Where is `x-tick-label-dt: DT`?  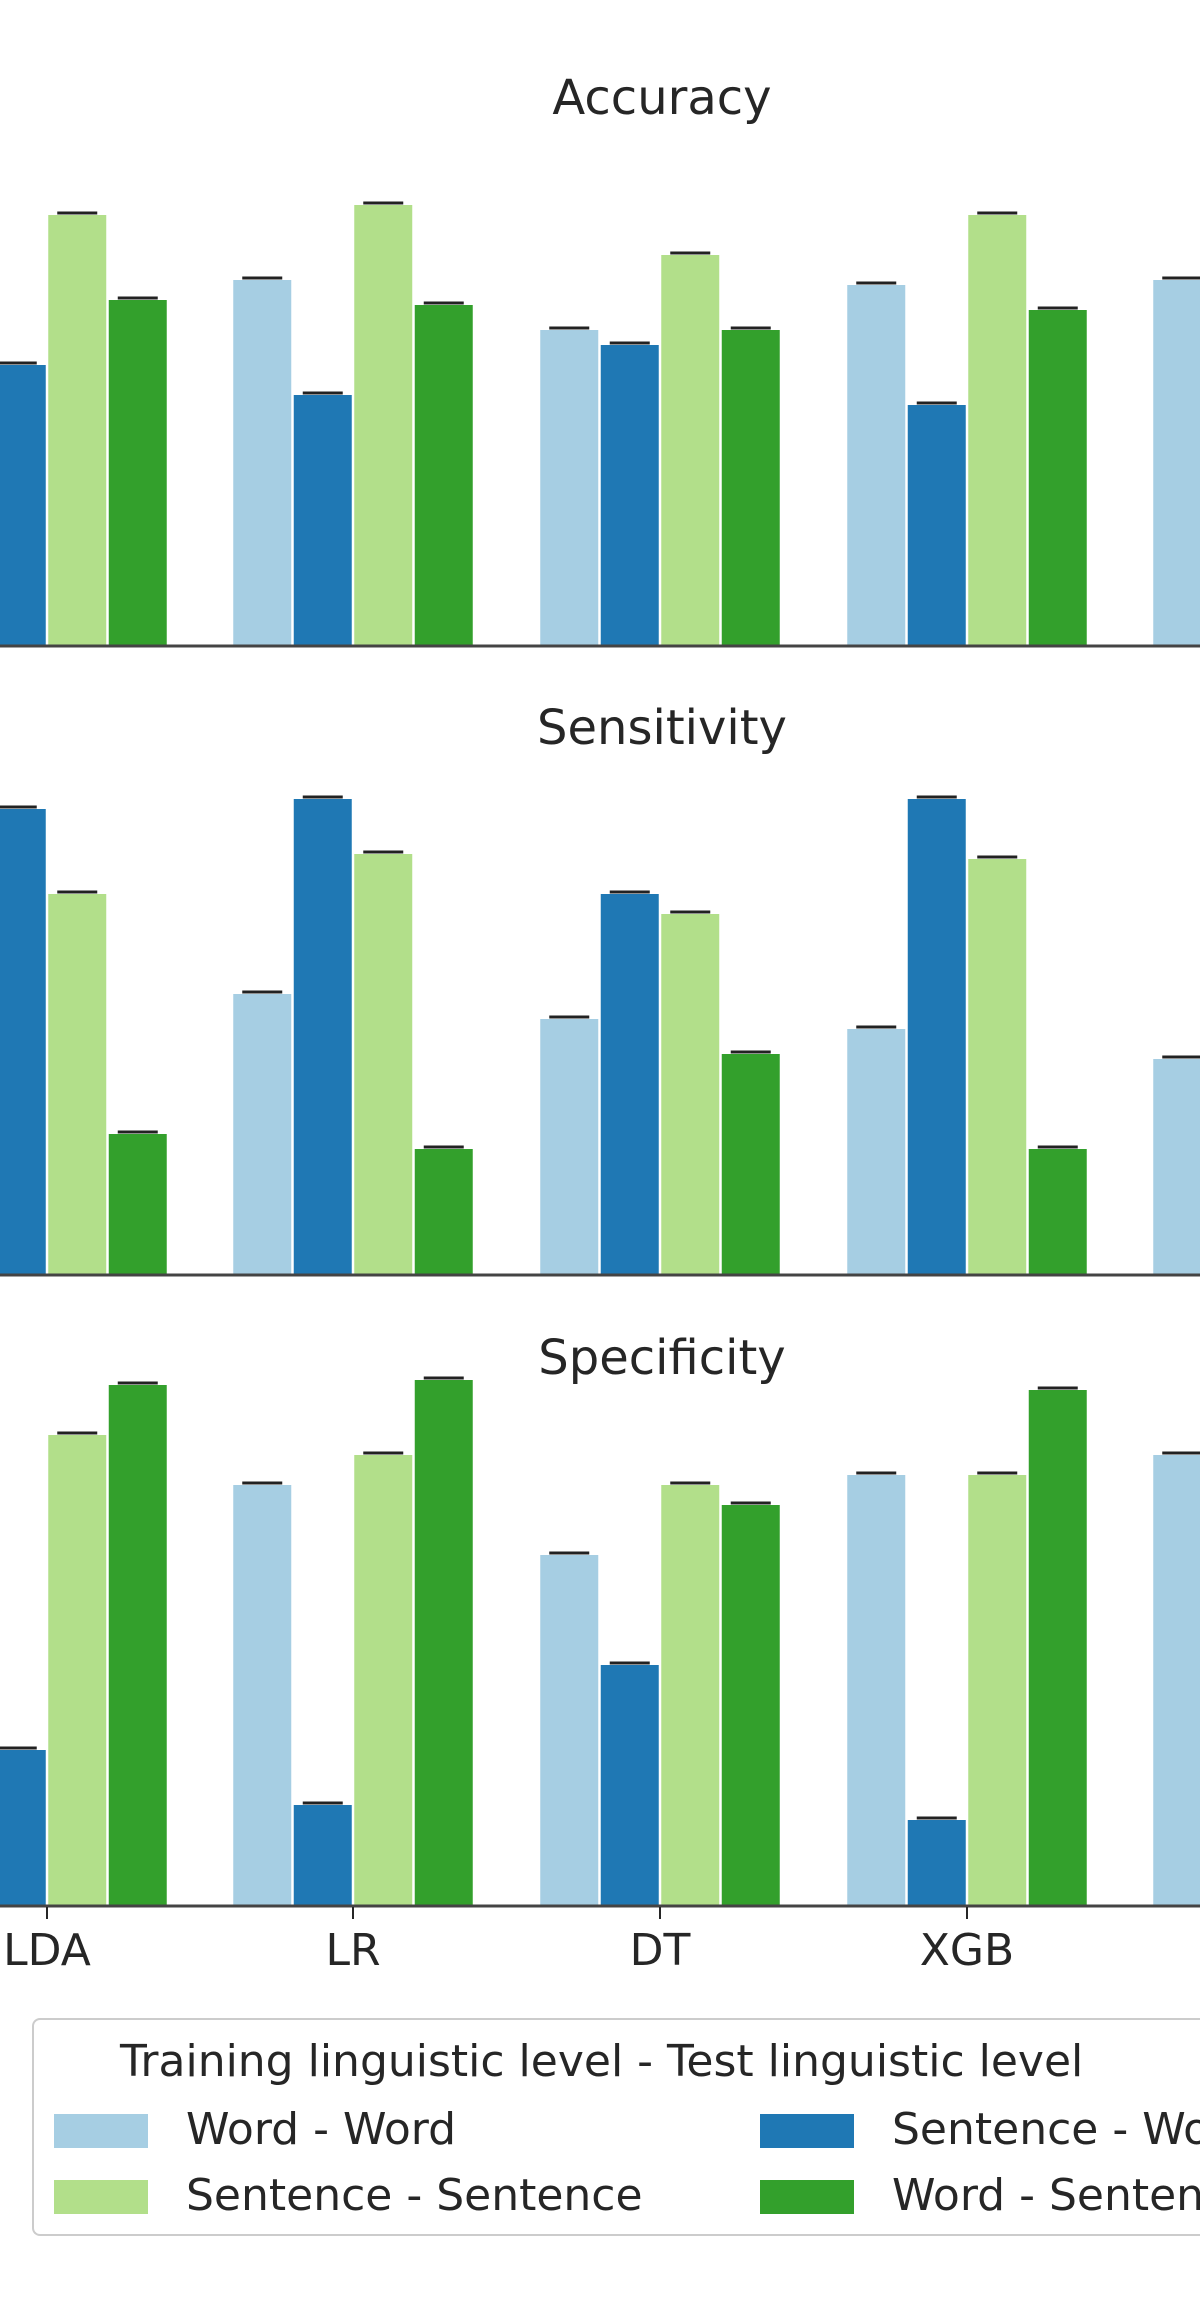
x-tick-label-dt: DT is located at coordinates (660, 1950).